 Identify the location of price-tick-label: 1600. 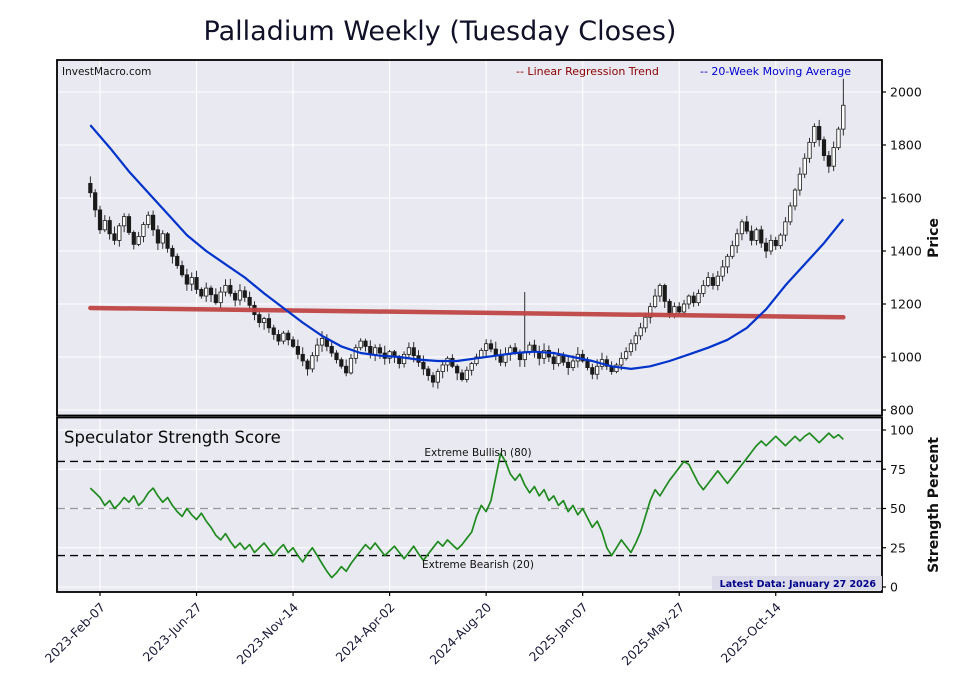
(906, 198).